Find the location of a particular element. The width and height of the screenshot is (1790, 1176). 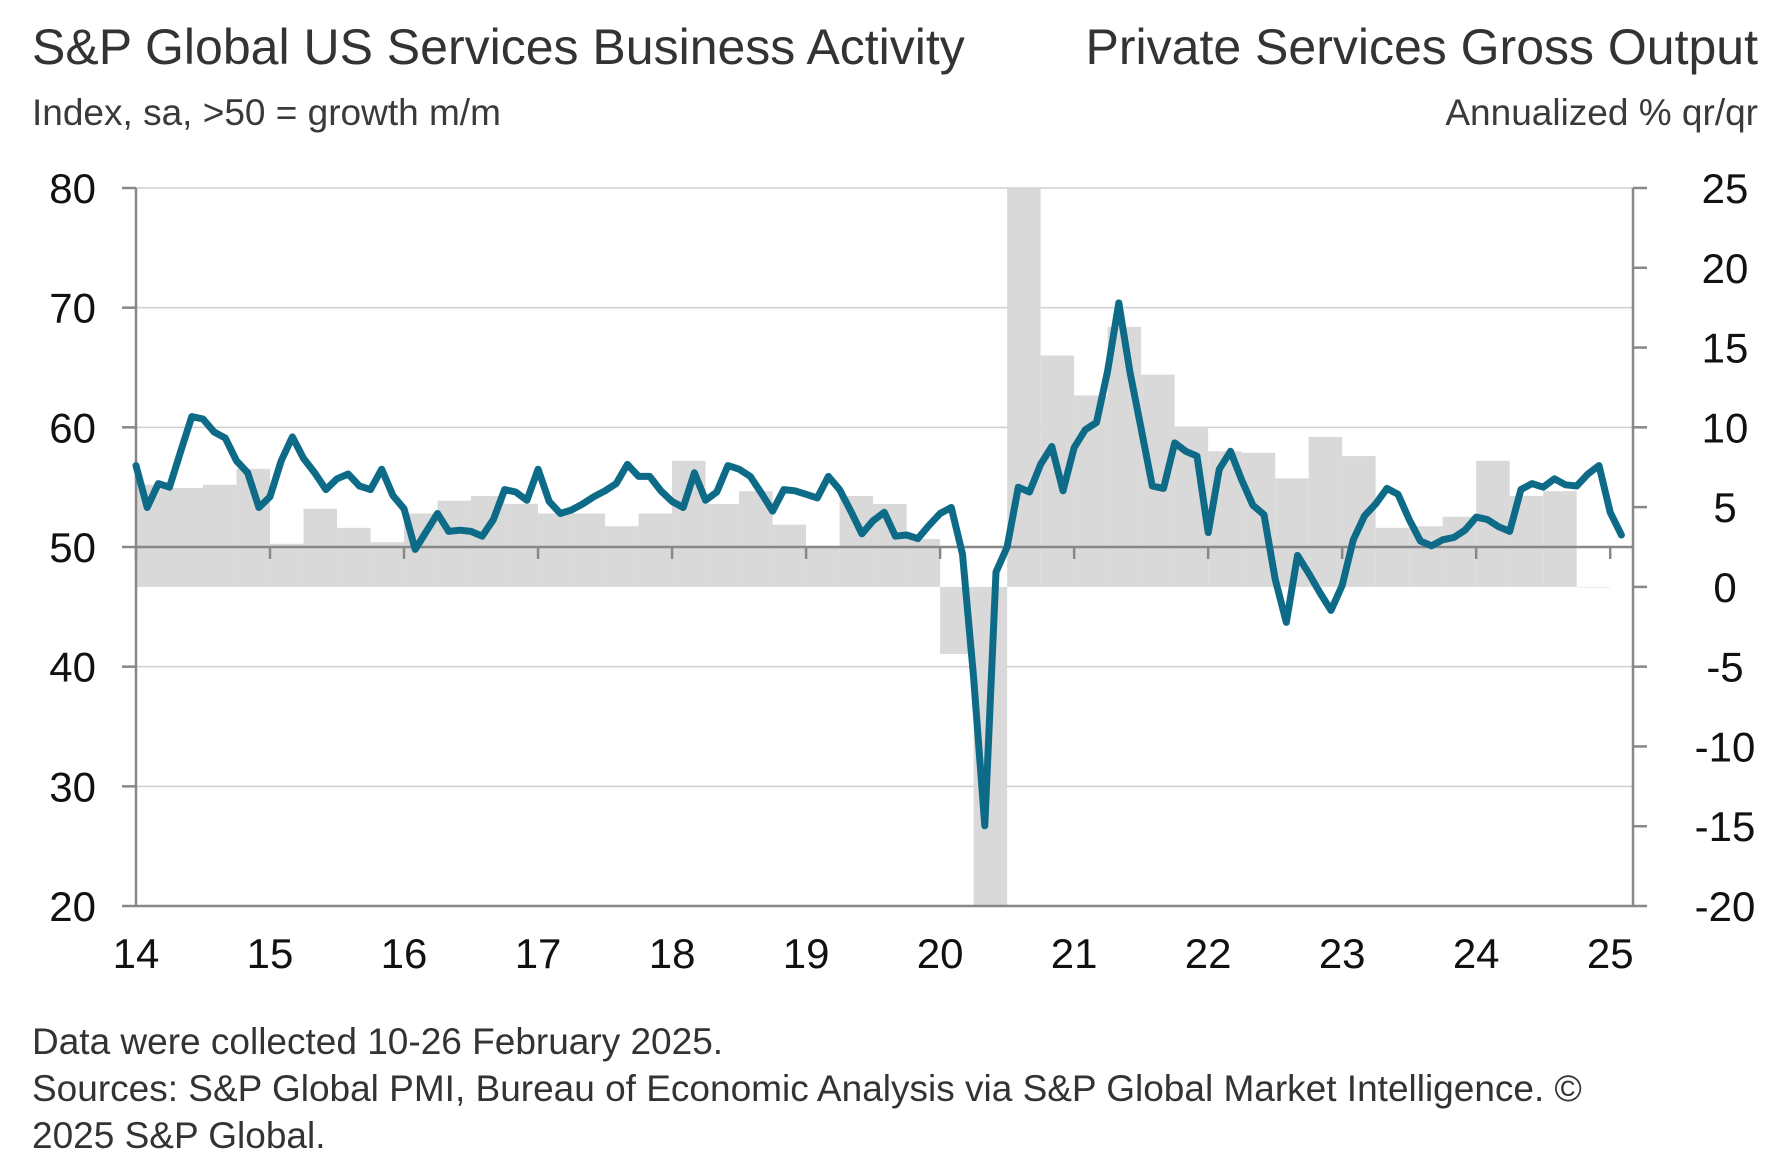

left-axis-subtitle: Index, sa, >50 = growth m/m is located at coordinates (266, 112).